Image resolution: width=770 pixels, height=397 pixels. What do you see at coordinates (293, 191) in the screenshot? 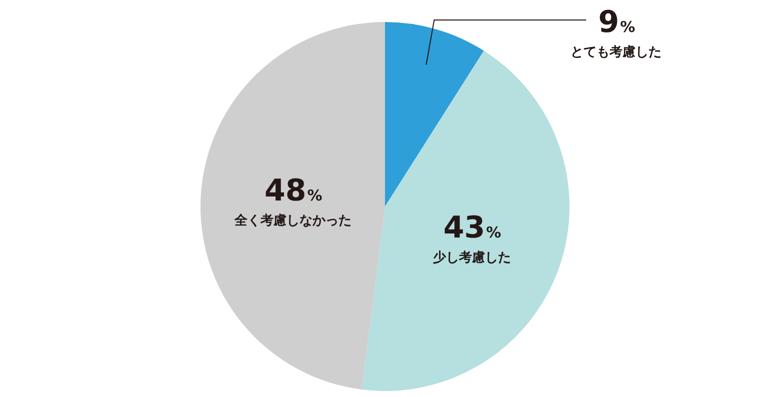
I see `data-label: 48%` at bounding box center [293, 191].